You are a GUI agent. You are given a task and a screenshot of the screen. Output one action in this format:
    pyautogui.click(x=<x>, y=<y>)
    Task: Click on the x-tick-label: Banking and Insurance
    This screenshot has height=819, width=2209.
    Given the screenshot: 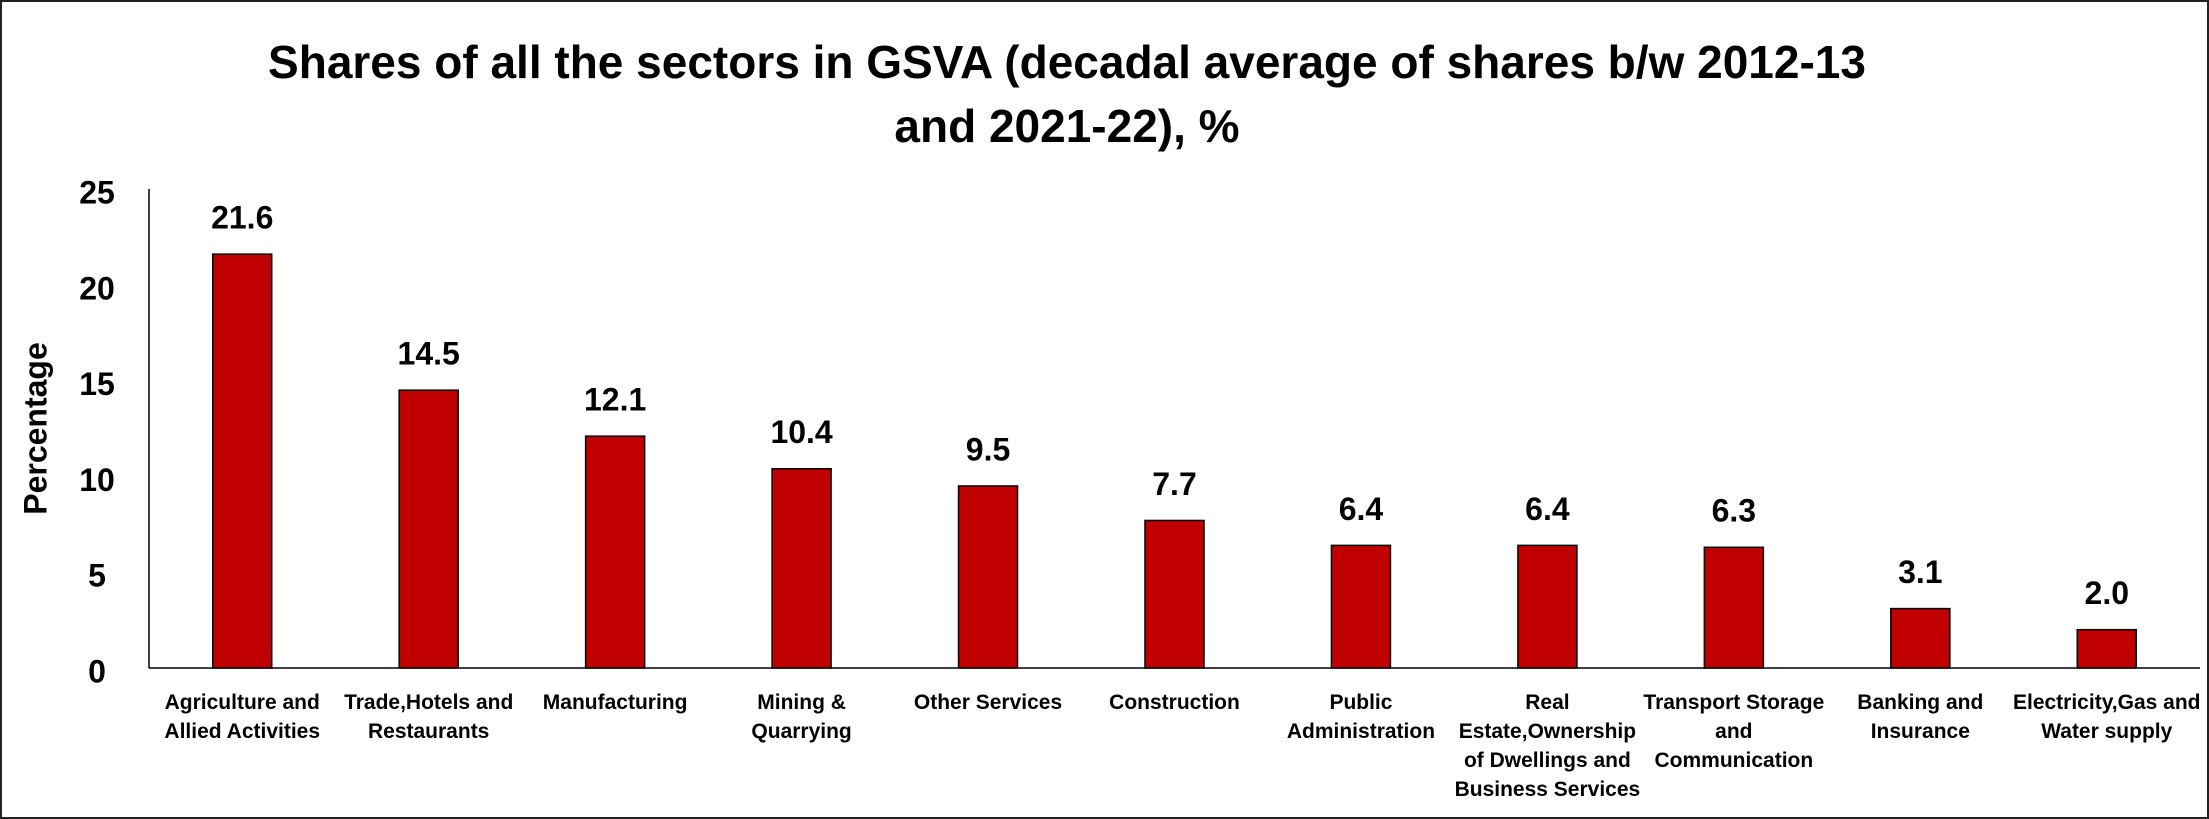 What is the action you would take?
    pyautogui.click(x=1920, y=717)
    